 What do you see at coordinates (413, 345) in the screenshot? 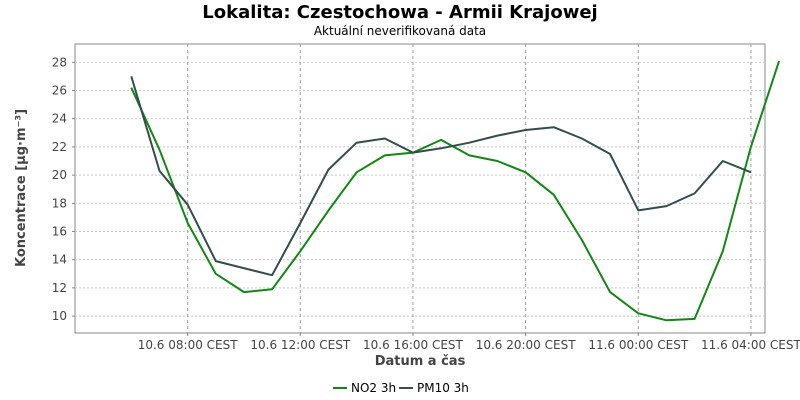
I see `x-tick-label: 10.6 16:00 CEST` at bounding box center [413, 345].